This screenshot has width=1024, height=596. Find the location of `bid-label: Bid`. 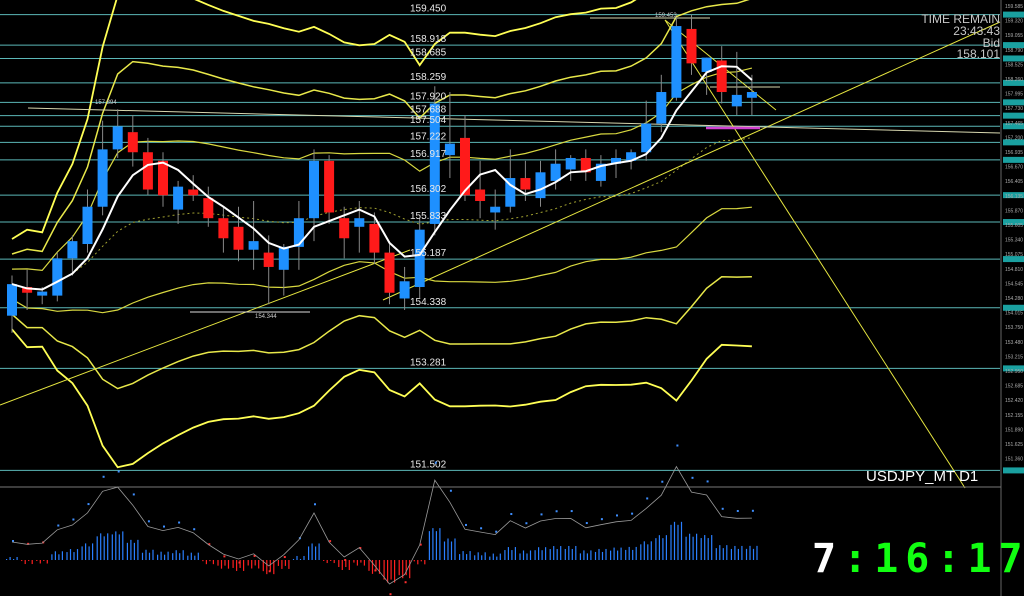

bid-label: Bid is located at coordinates (991, 43).